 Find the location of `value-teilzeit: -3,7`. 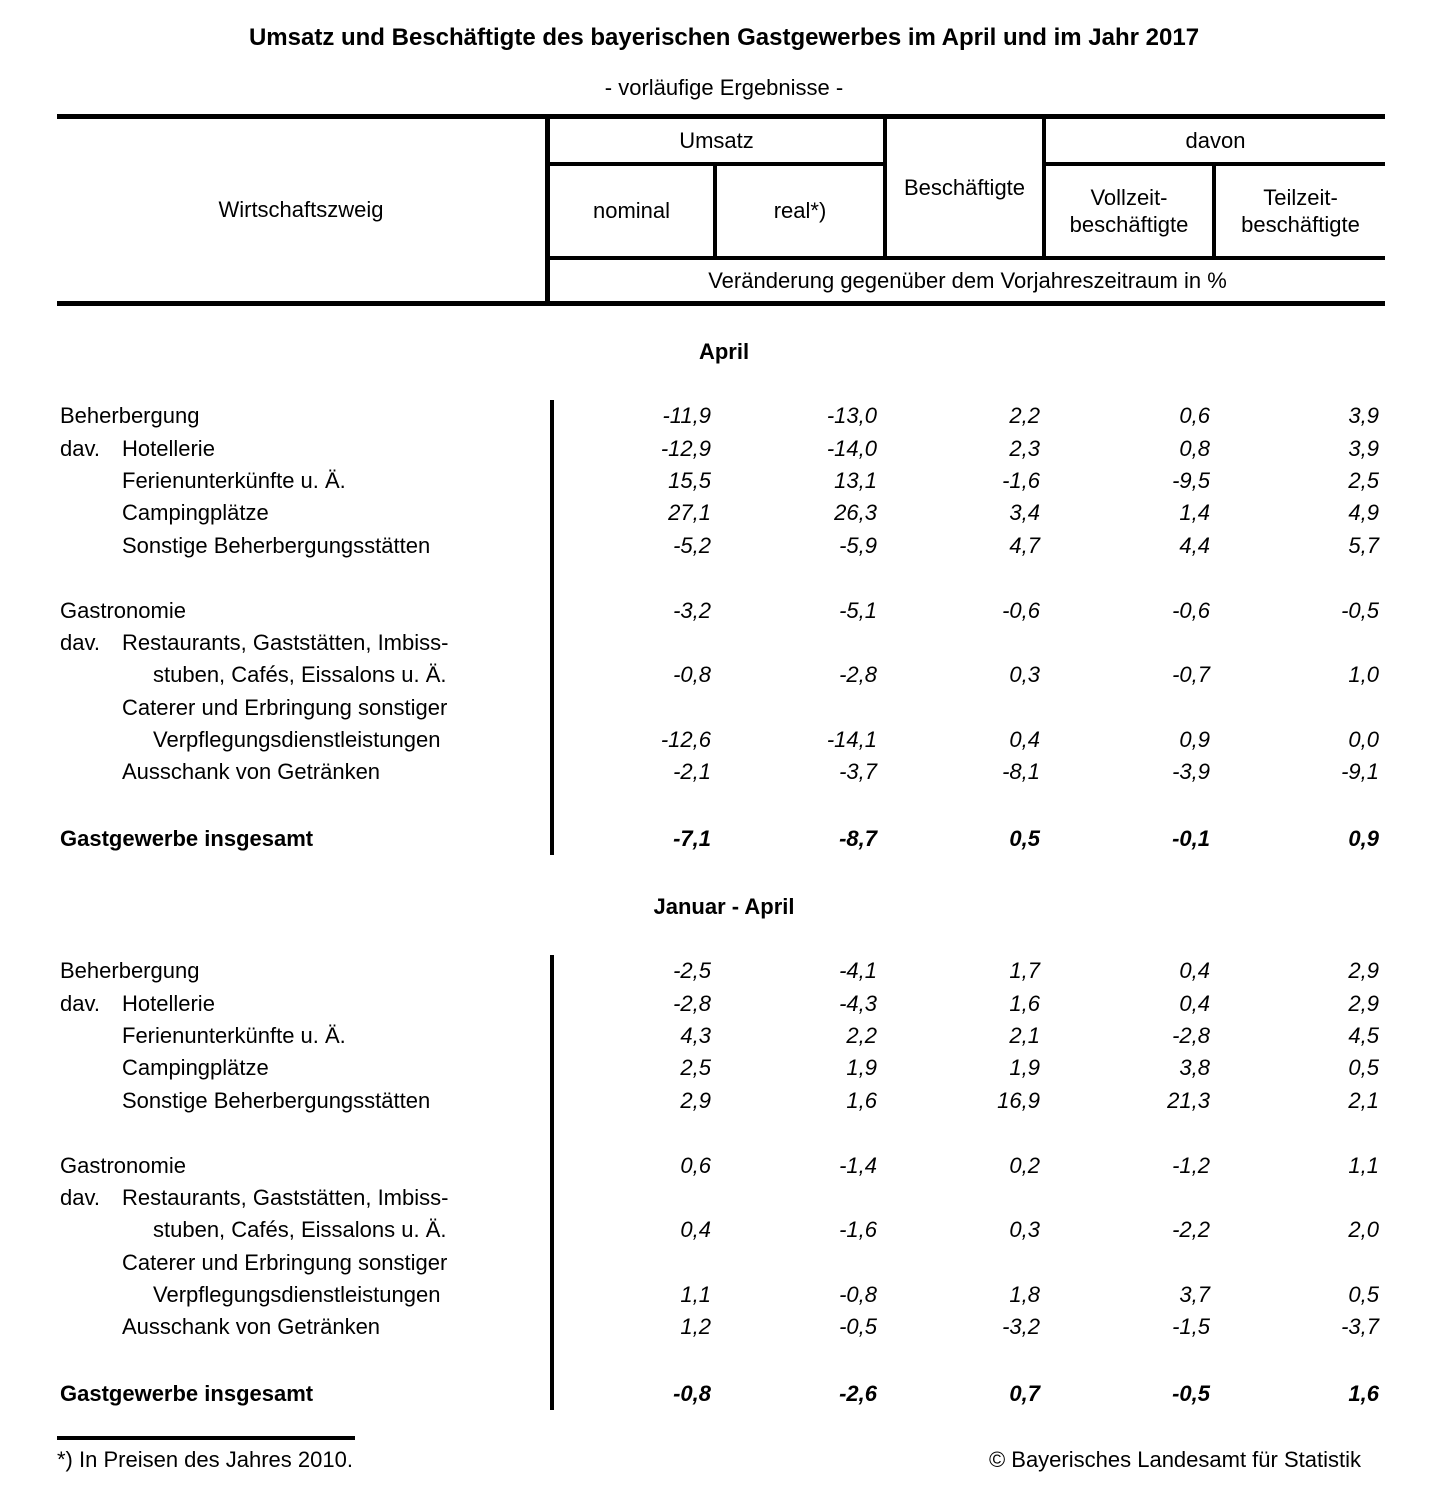

value-teilzeit: -3,7 is located at coordinates (1360, 1327).